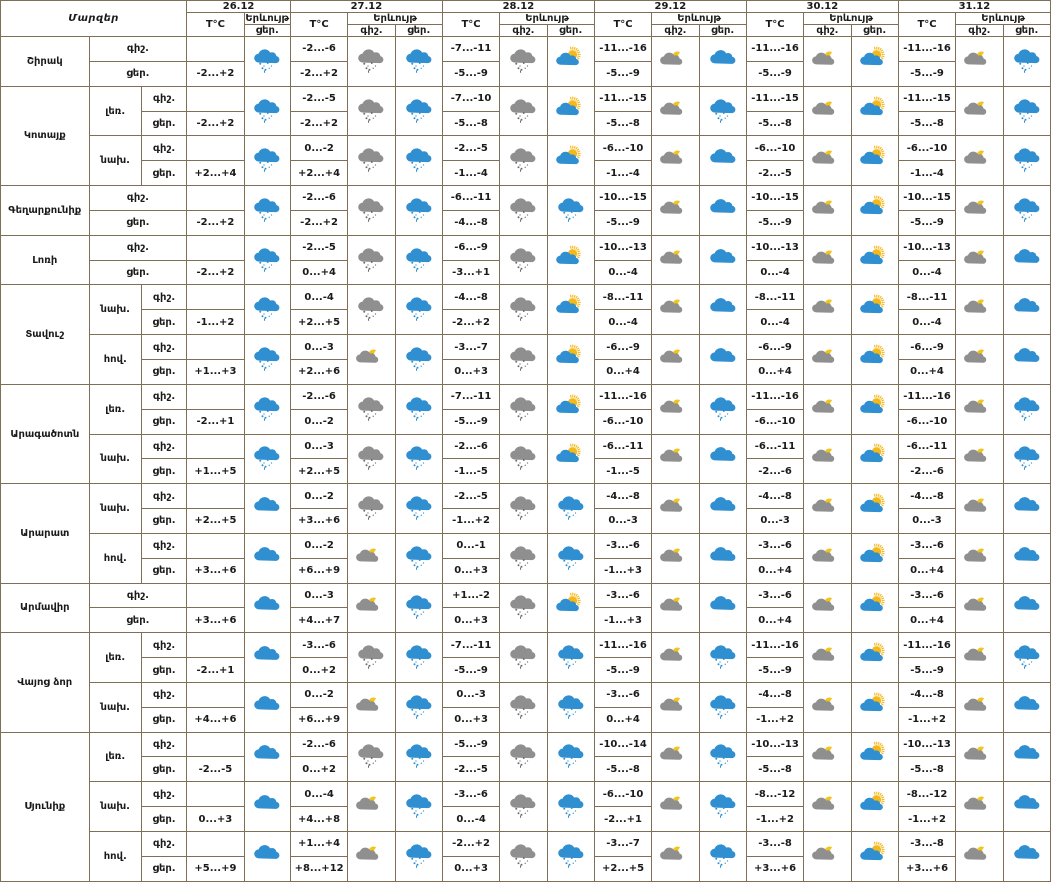  What do you see at coordinates (471, 471) in the screenshot?
I see `temp-day: -1...-5` at bounding box center [471, 471].